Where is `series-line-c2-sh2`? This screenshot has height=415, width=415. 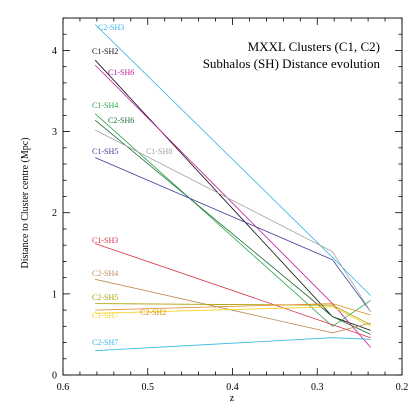
series-line-c2-sh2 is located at coordinates (233, 309).